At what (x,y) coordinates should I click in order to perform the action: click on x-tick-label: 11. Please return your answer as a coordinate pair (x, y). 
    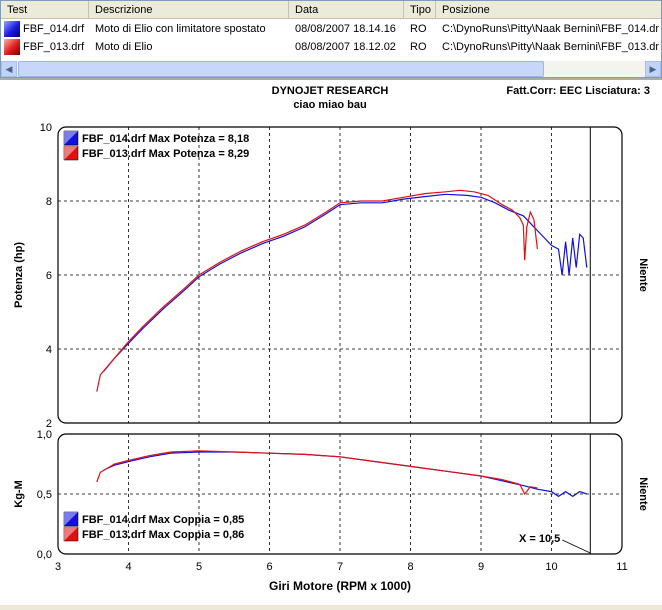
    Looking at the image, I should click on (621, 567).